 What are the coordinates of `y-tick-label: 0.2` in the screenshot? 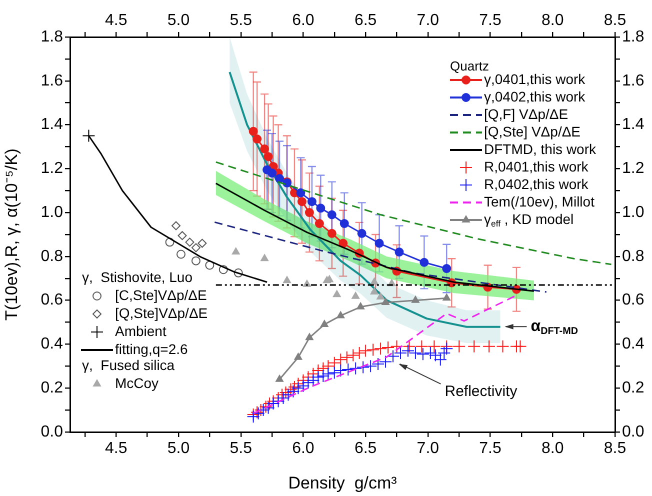 It's located at (52, 388).